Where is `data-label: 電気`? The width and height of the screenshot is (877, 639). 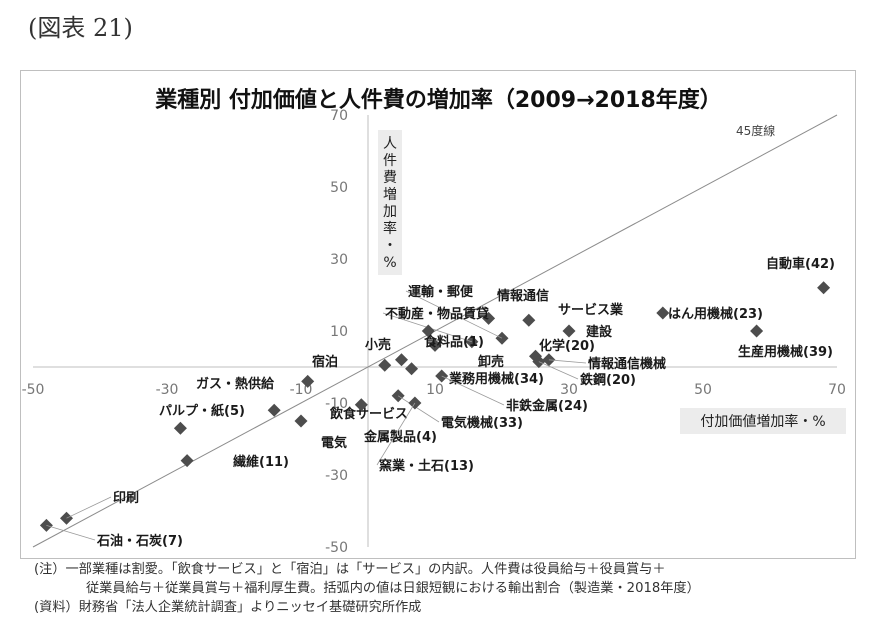 data-label: 電気 is located at coordinates (334, 443).